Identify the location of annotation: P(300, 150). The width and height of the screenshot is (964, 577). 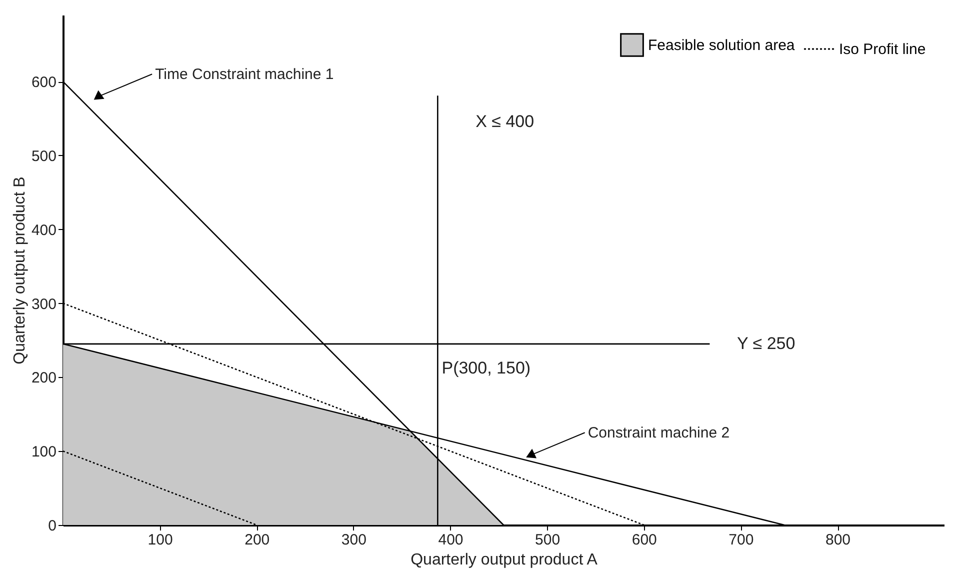
(486, 368).